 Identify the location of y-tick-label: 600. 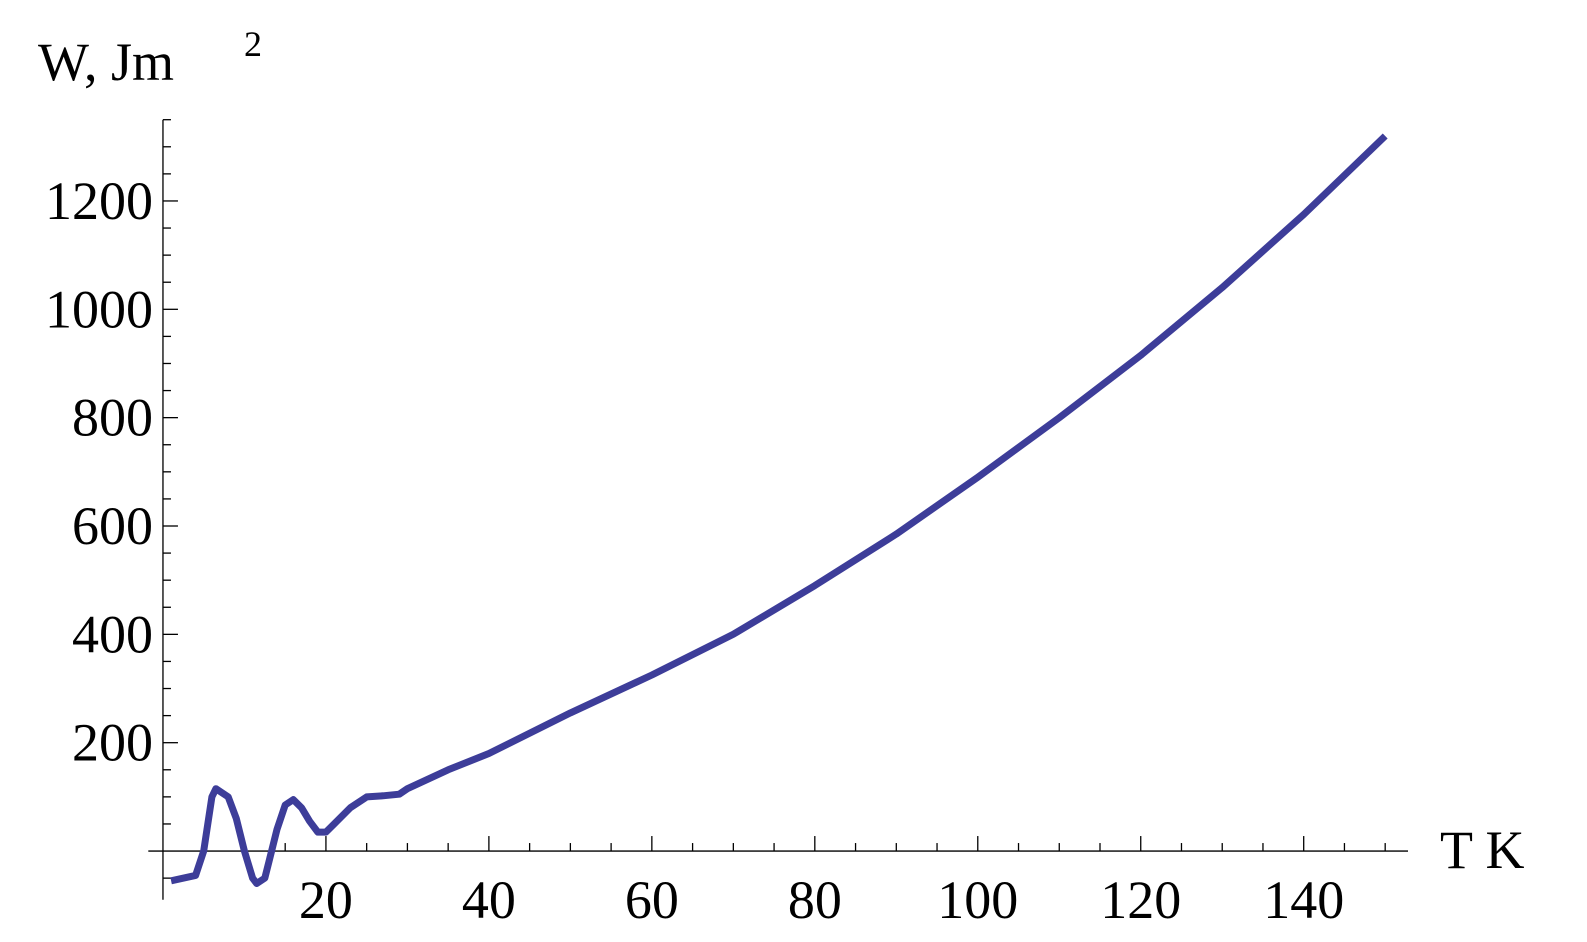
(112, 526).